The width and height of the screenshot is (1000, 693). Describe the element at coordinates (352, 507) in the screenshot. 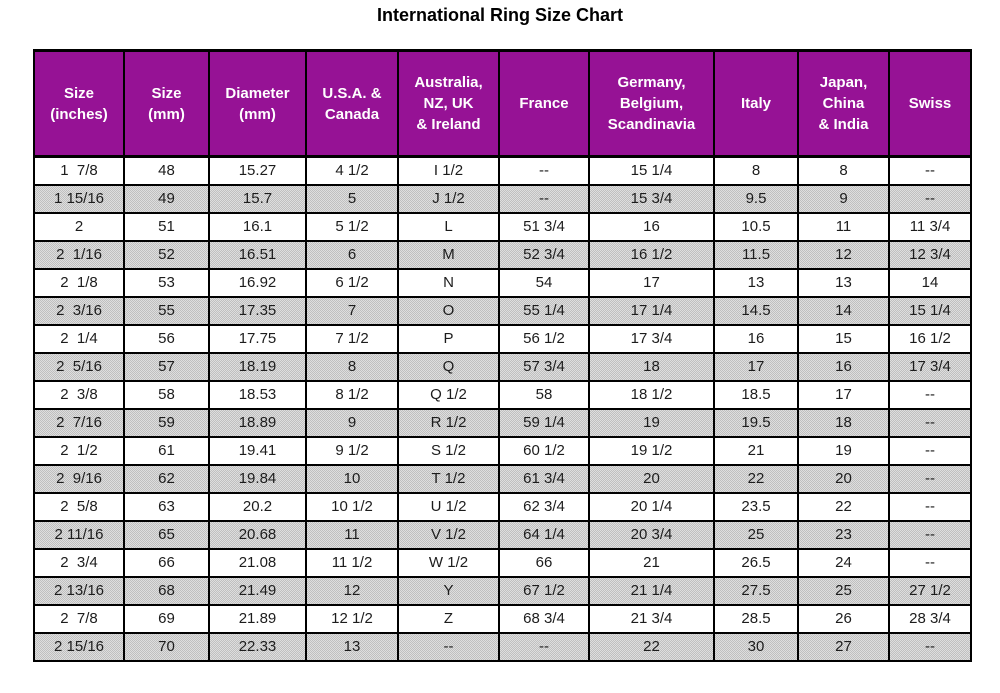

I see `table-cell-usa-canada: 10 1/2` at that location.